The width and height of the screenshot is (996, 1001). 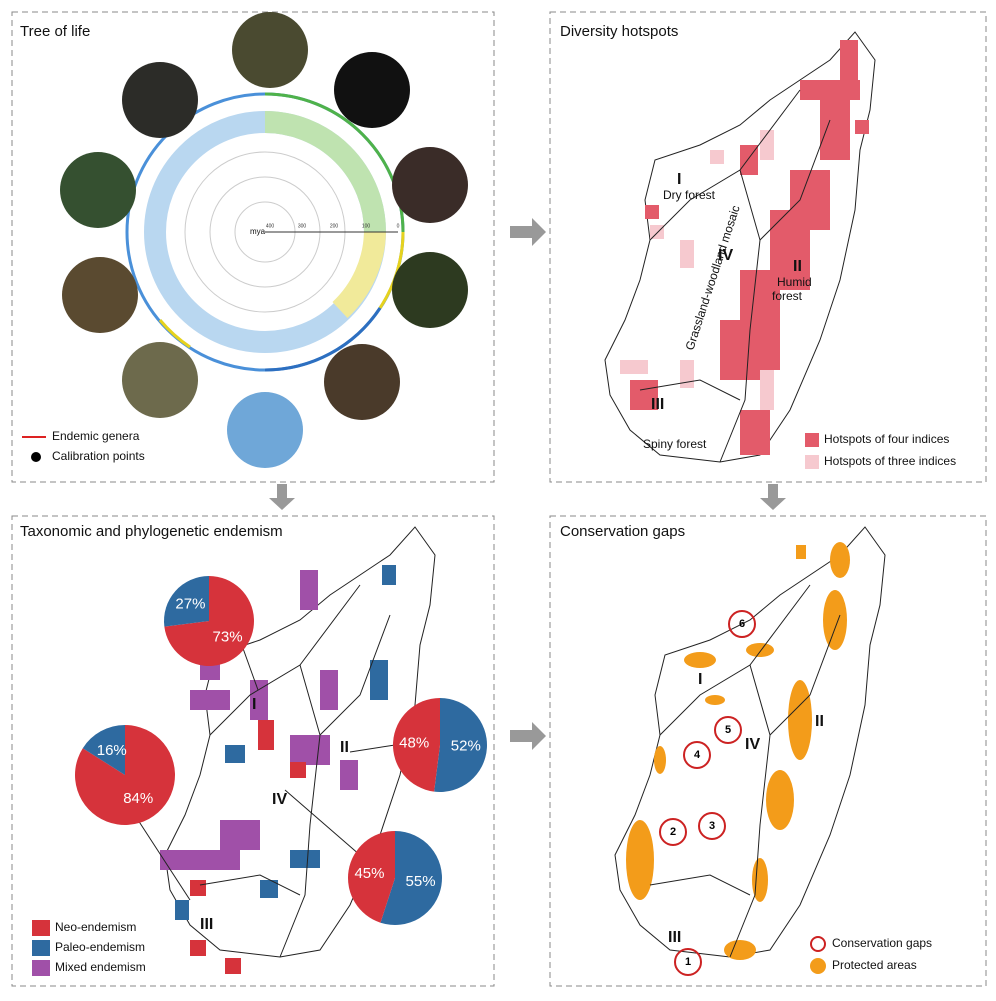 I want to click on pie-label: 73%, so click(x=228, y=636).